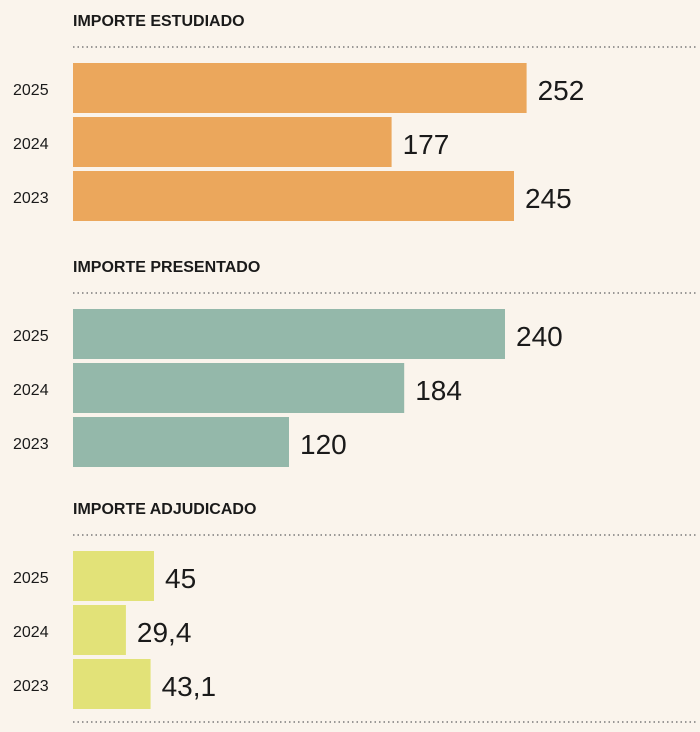 This screenshot has height=732, width=700. Describe the element at coordinates (323, 444) in the screenshot. I see `value-label: 120` at that location.